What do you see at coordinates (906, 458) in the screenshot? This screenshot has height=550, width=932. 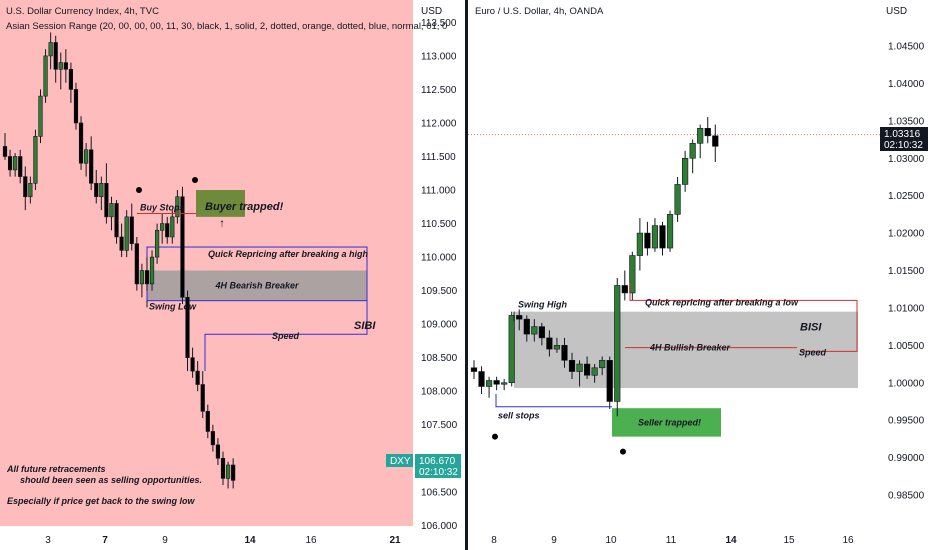 I see `eur-y-tick: 0.99000` at bounding box center [906, 458].